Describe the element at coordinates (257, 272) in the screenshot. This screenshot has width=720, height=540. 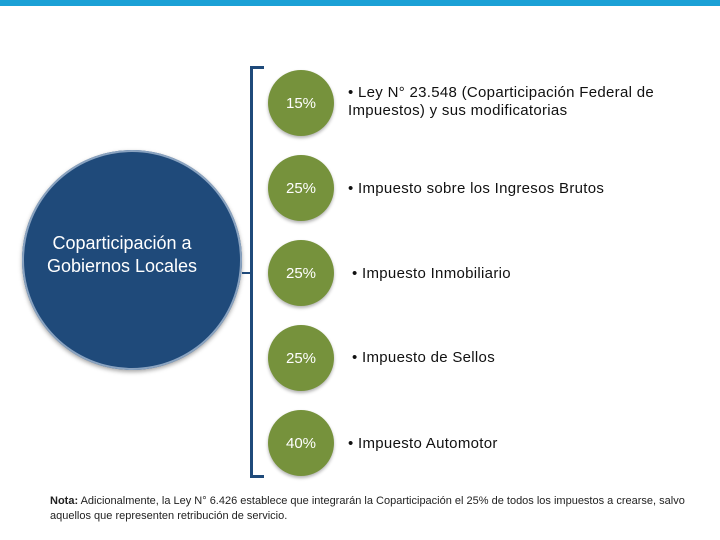
I see `bracket` at that location.